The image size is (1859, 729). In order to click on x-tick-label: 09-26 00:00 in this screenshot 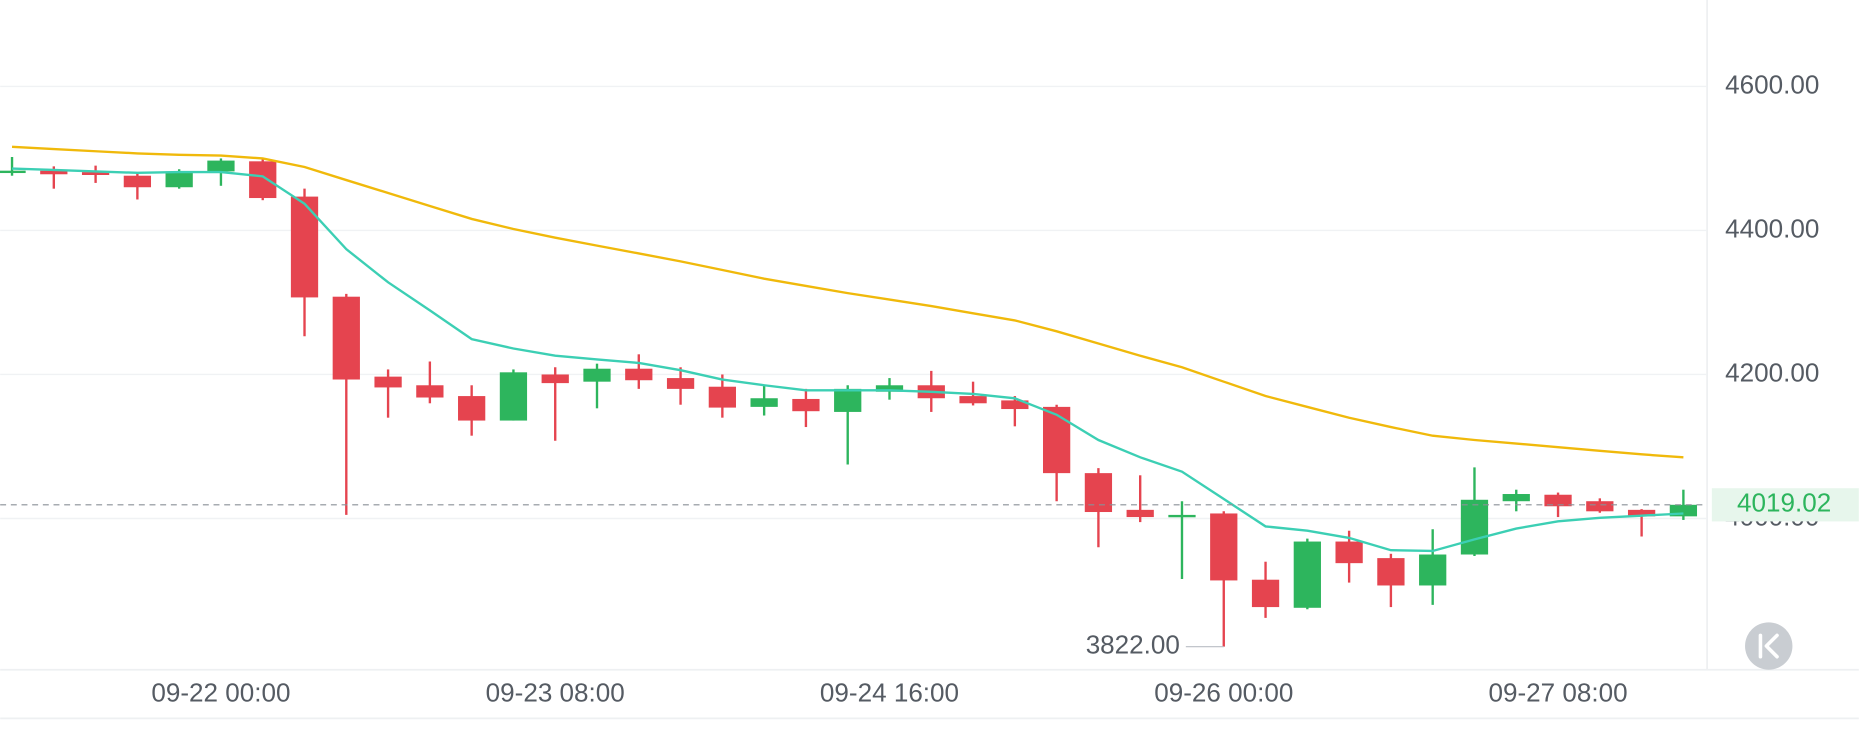, I will do `click(1223, 693)`.